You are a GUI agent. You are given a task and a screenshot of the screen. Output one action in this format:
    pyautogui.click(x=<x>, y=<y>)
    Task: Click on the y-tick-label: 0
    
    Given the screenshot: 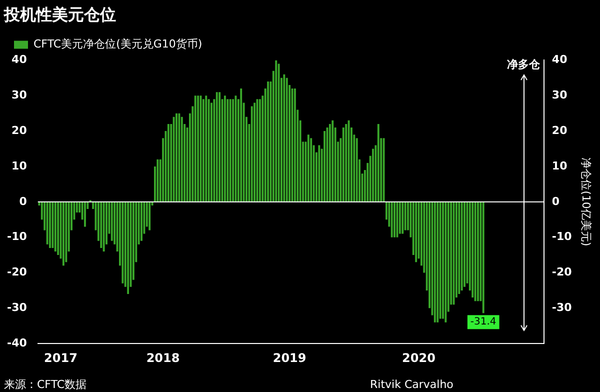 What is the action you would take?
    pyautogui.click(x=23, y=201)
    